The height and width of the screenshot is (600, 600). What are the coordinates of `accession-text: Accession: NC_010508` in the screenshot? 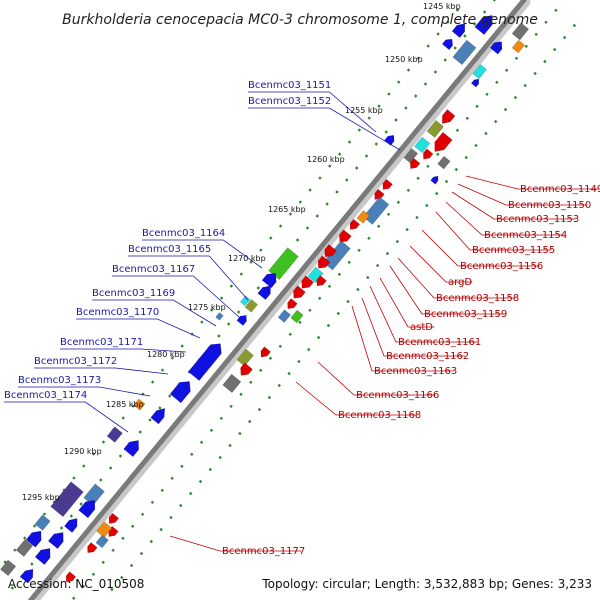 It's located at (76, 584).